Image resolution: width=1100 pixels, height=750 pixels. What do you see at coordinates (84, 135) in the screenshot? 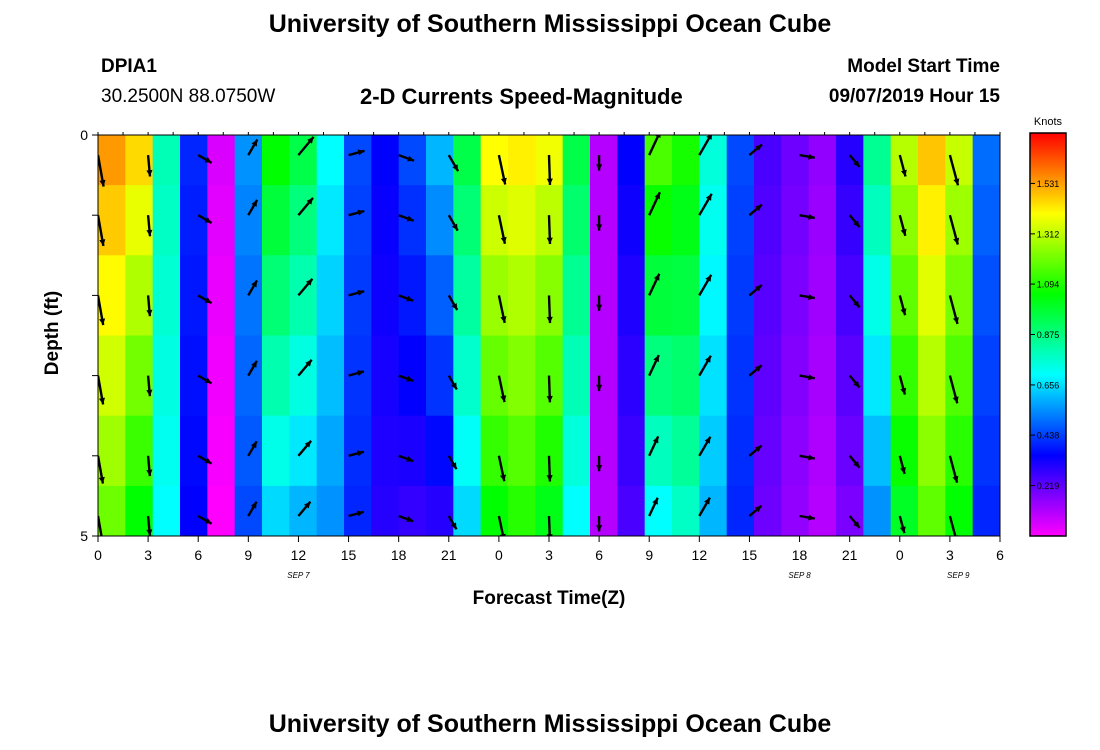
I see `y-tick-label: 0` at bounding box center [84, 135].